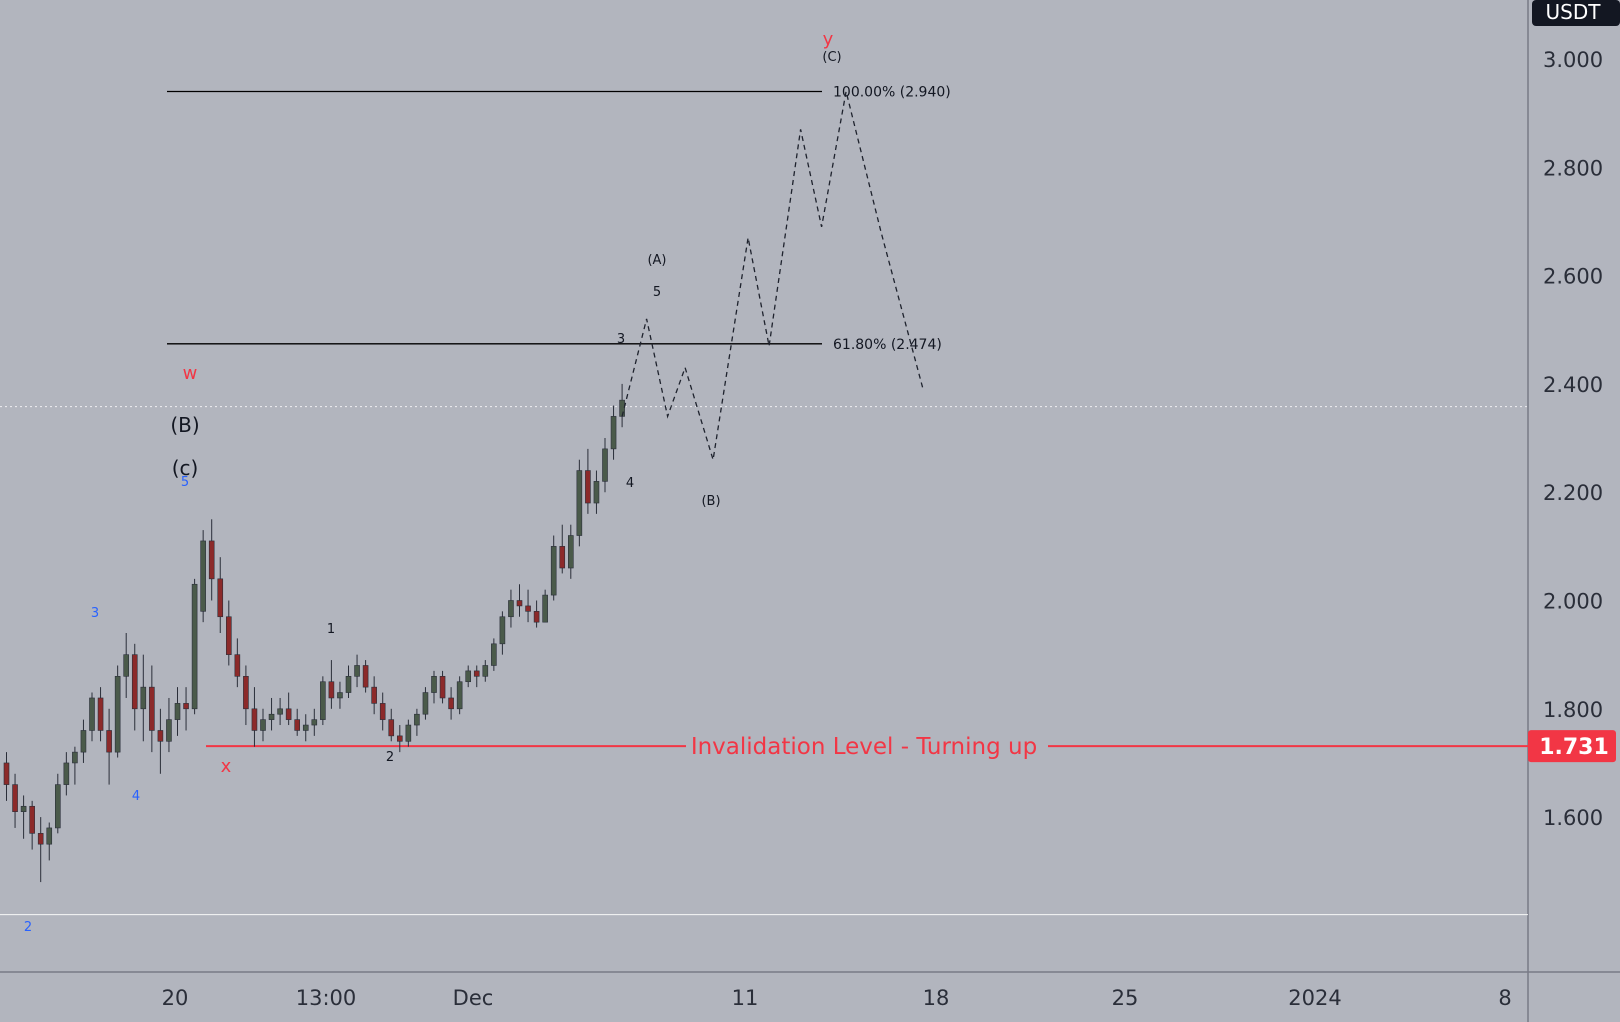  Describe the element at coordinates (1573, 493) in the screenshot. I see `price-tick-label: 2.200` at that location.